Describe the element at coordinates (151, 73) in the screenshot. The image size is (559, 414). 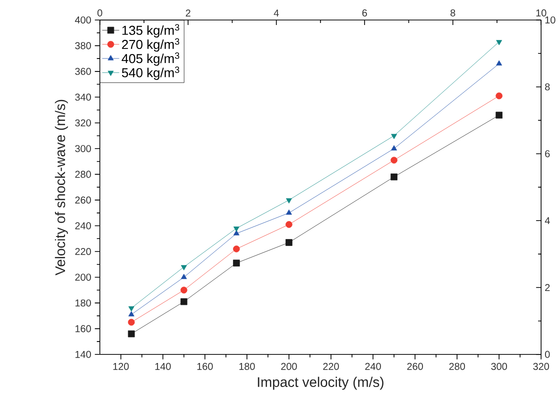
I see `legend-label: 540 kg/m$^{3}$` at that location.